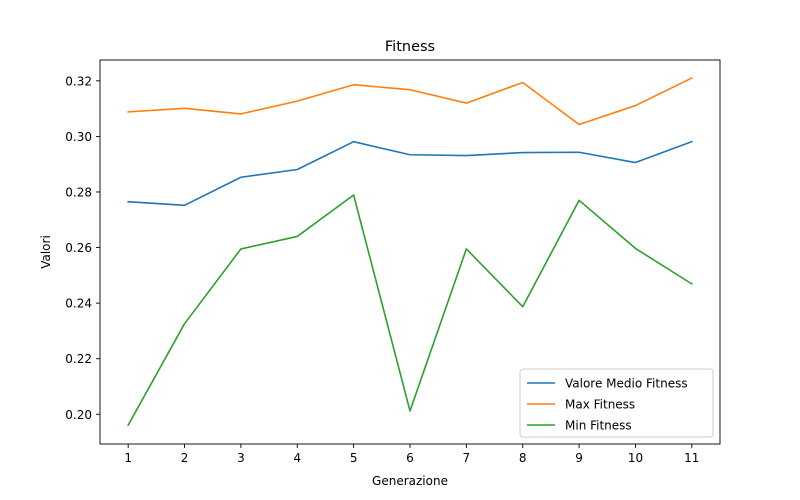 The height and width of the screenshot is (500, 800). I want to click on x-tick-label: 7, so click(467, 458).